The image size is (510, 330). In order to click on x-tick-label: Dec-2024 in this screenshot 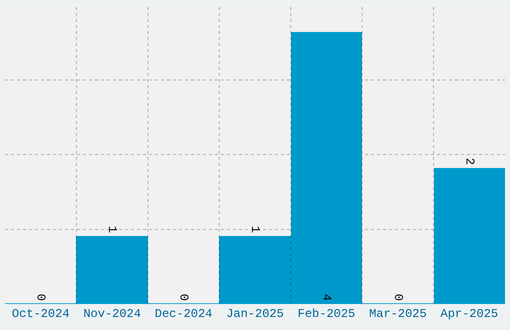, I will do `click(183, 314)`.